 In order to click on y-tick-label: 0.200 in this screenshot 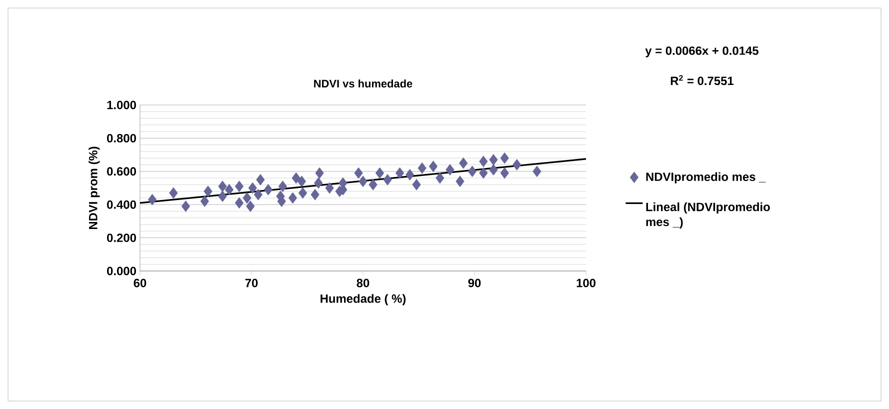, I will do `click(121, 238)`.